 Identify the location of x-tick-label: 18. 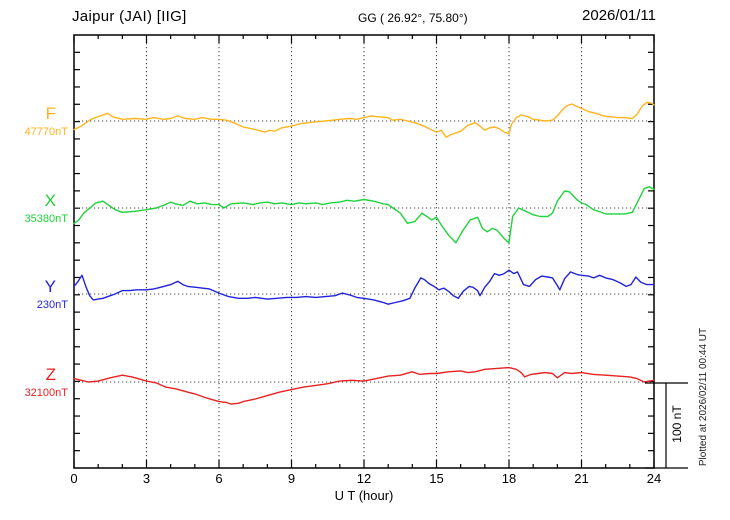
(509, 478).